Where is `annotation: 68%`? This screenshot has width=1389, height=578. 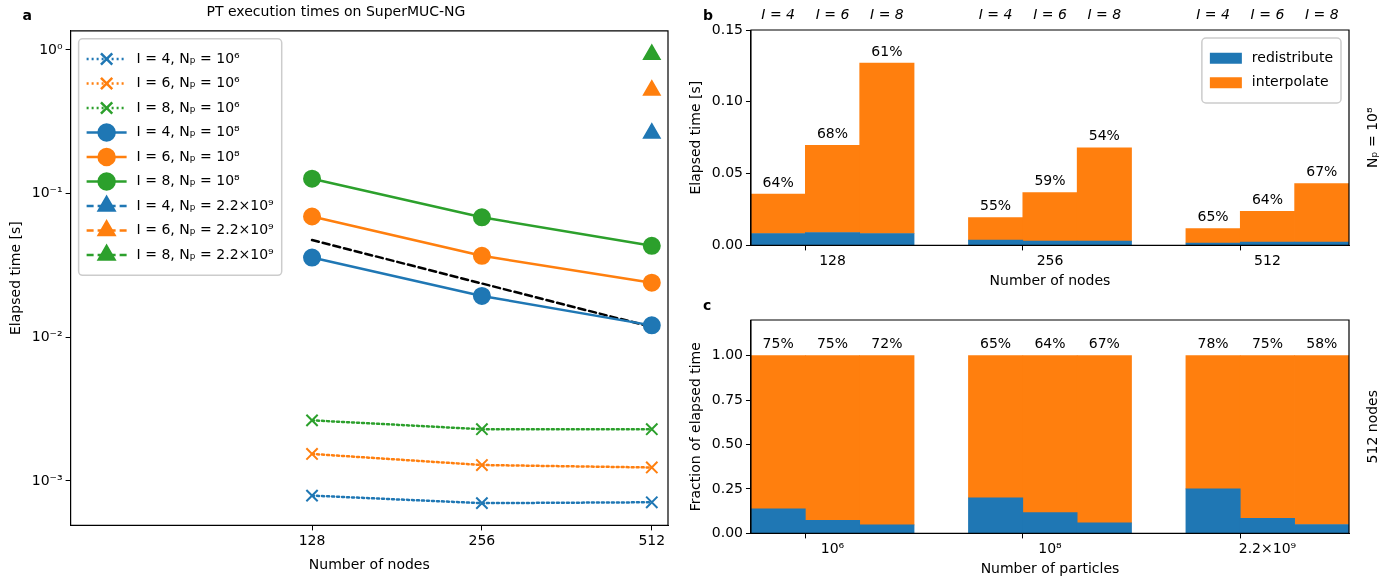 annotation: 68% is located at coordinates (832, 132).